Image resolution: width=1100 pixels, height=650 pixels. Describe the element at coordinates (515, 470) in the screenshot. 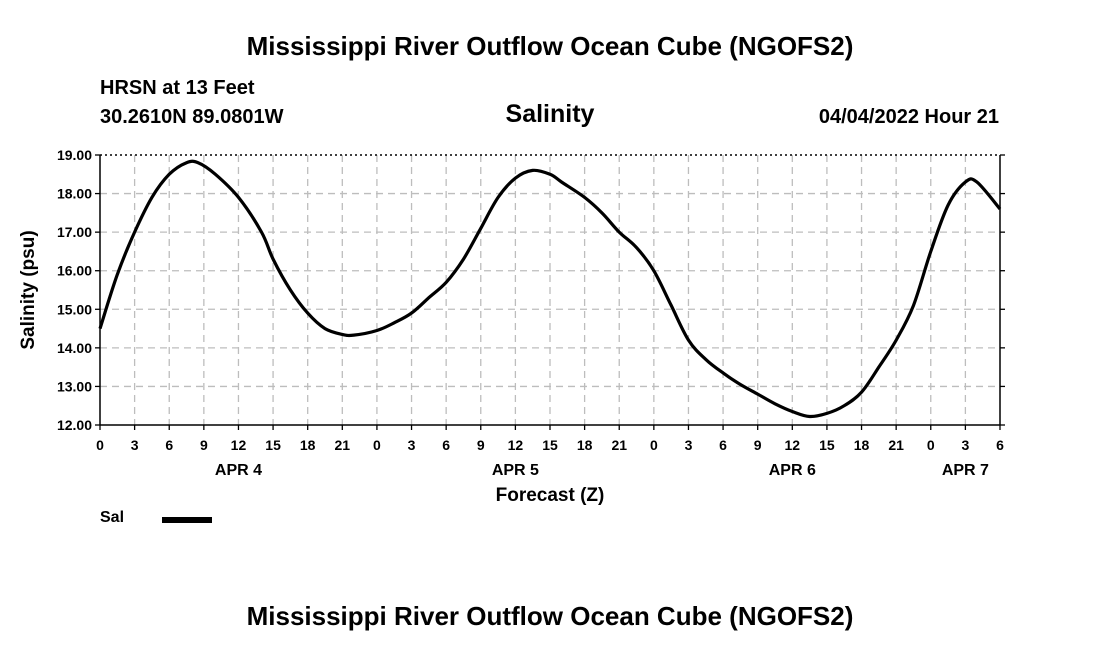

I see `day-label: APR 5` at that location.